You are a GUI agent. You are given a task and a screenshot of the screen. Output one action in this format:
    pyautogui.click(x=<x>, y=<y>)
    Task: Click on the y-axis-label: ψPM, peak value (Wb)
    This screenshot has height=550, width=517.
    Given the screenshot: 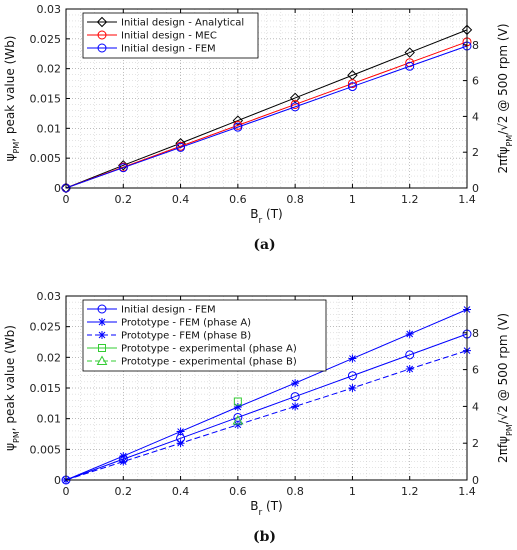 What is the action you would take?
    pyautogui.click(x=12, y=388)
    